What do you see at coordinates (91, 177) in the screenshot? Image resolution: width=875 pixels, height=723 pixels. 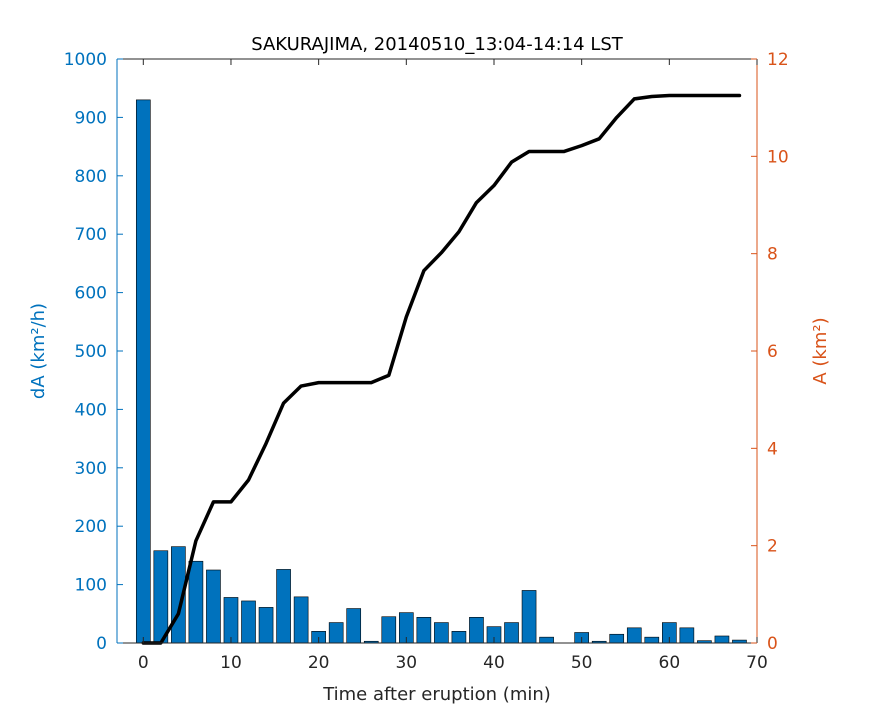 I see `y-left-tick-label: 800` at bounding box center [91, 177].